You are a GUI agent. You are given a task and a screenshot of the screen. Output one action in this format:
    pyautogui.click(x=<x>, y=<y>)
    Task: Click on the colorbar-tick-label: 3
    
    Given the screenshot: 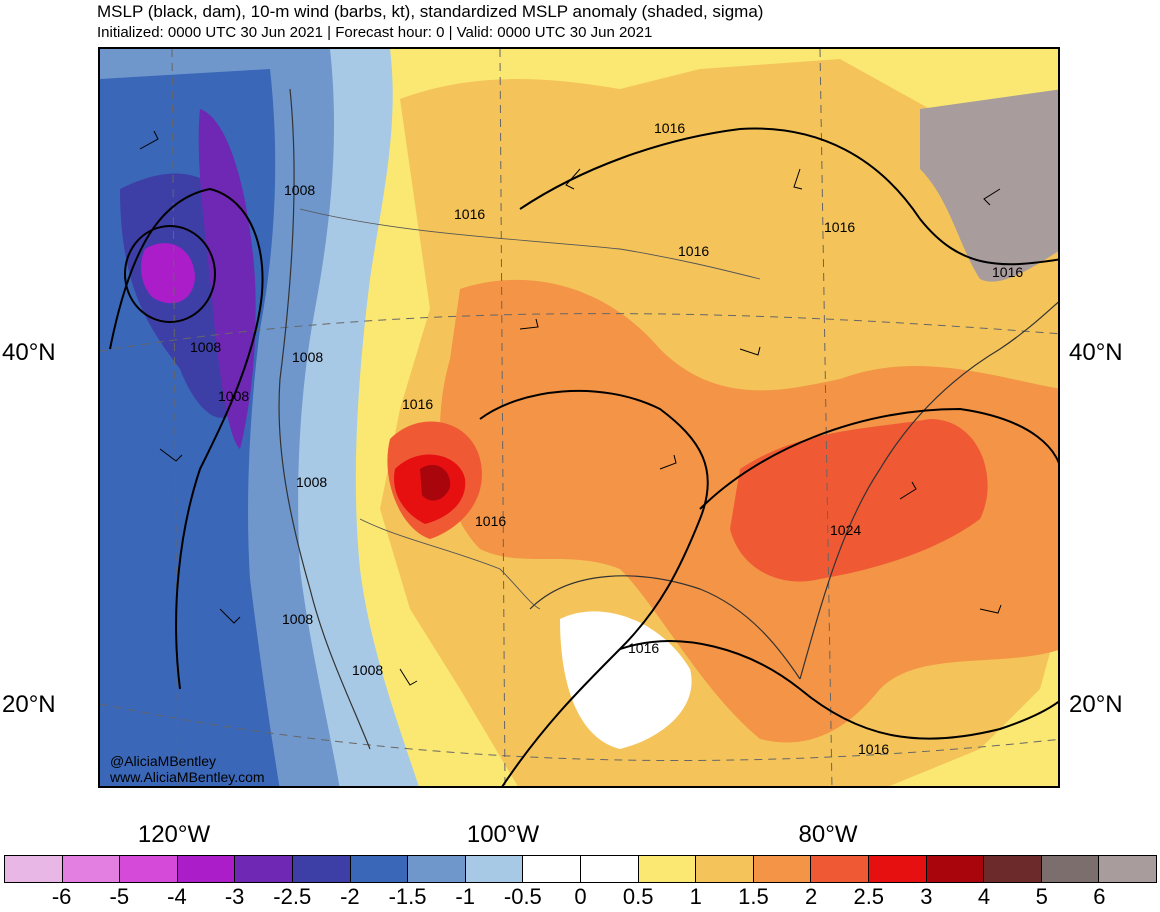 What is the action you would take?
    pyautogui.click(x=926, y=896)
    